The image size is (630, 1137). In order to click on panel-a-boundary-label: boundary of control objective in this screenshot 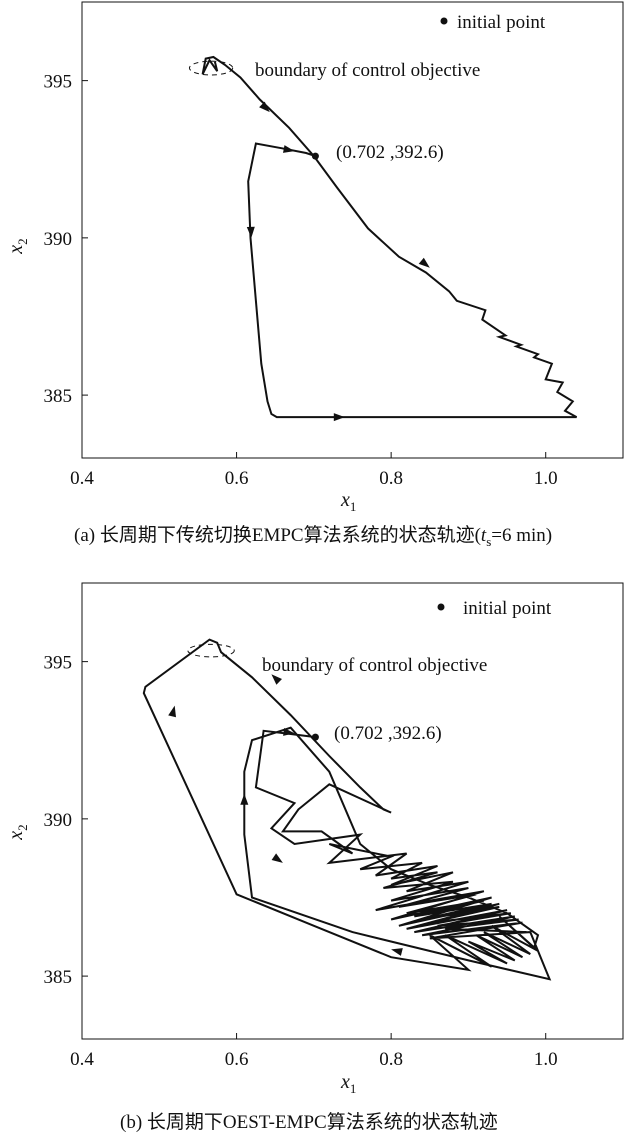, I will do `click(367, 70)`.